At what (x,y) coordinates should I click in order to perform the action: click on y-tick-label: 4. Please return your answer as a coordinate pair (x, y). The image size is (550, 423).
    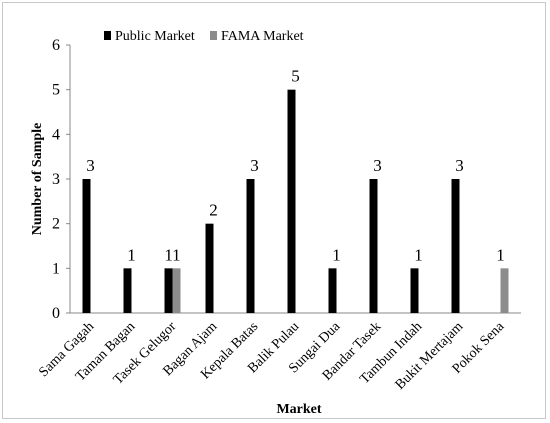
    Looking at the image, I should click on (56, 134).